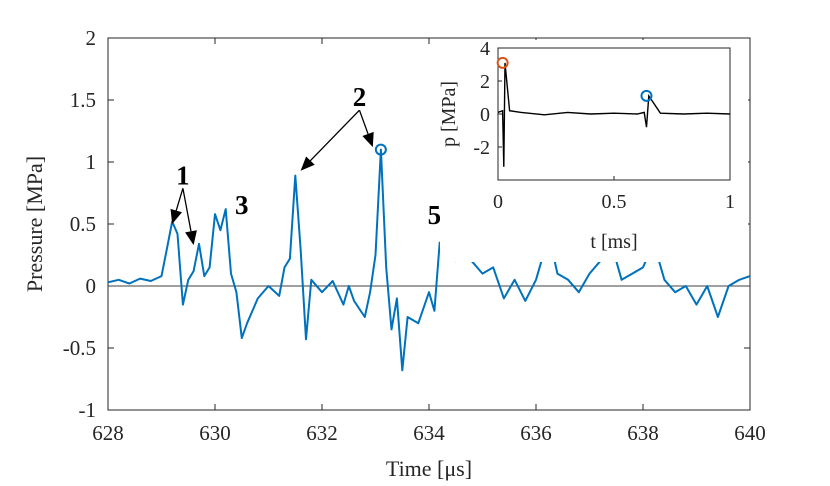  Describe the element at coordinates (91, 162) in the screenshot. I see `y-tick-label: 1` at that location.